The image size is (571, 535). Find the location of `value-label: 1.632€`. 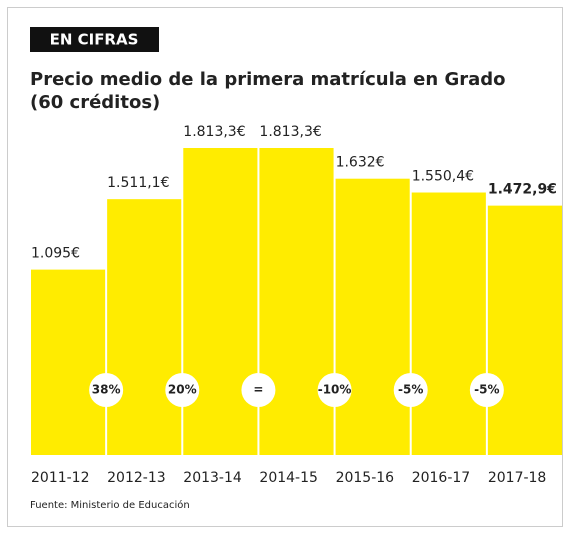

value-label: 1.632€ is located at coordinates (360, 163).